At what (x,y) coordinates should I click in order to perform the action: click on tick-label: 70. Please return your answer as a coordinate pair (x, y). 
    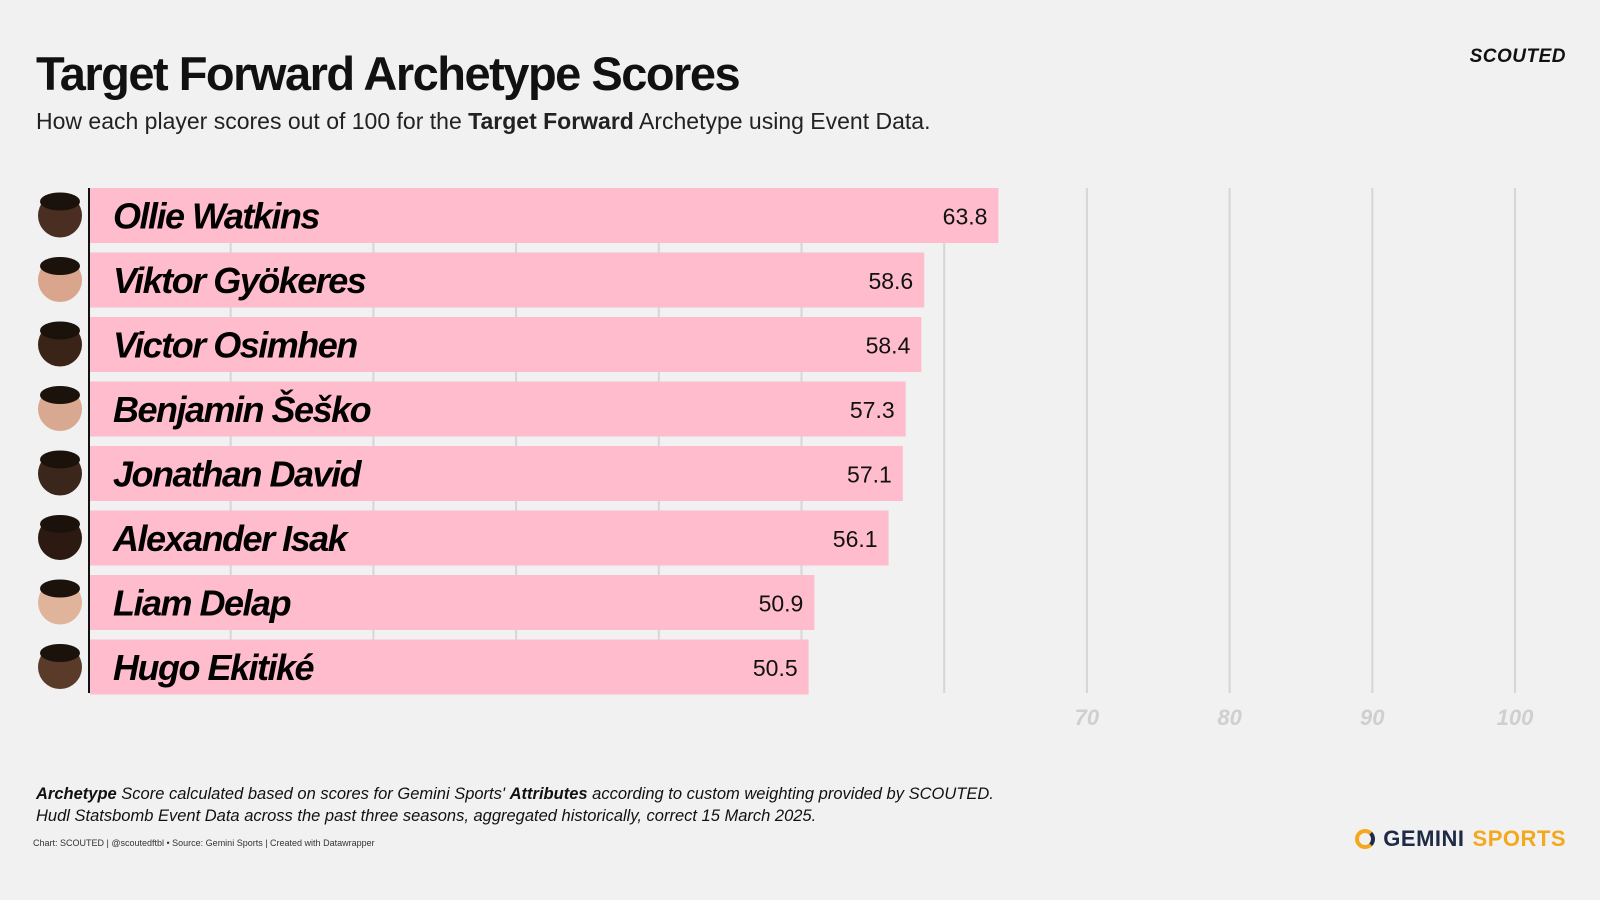
    Looking at the image, I should click on (1087, 717).